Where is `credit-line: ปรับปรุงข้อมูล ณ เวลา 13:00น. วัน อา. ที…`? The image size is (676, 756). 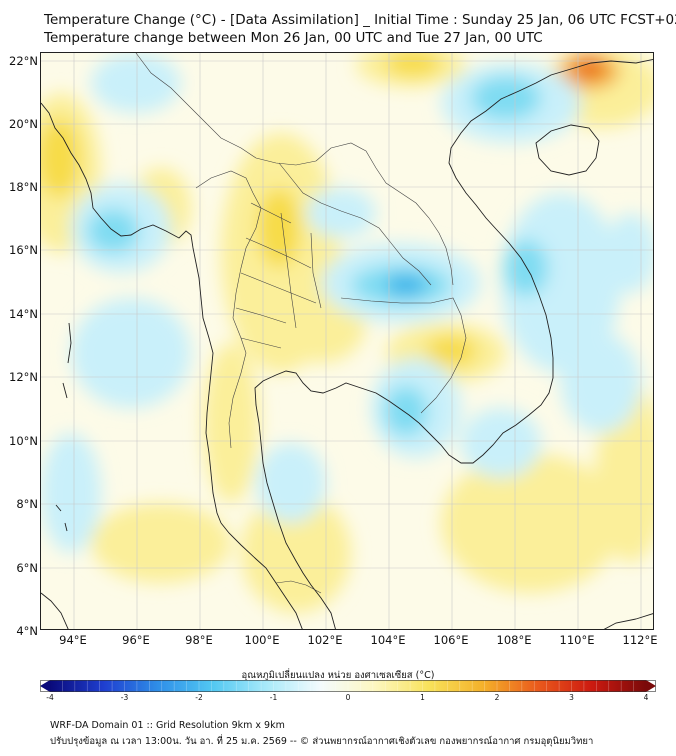
credit-line: ปรับปรุงข้อมูล ณ เวลา 13:00น. วัน อา. ที… is located at coordinates (322, 741).